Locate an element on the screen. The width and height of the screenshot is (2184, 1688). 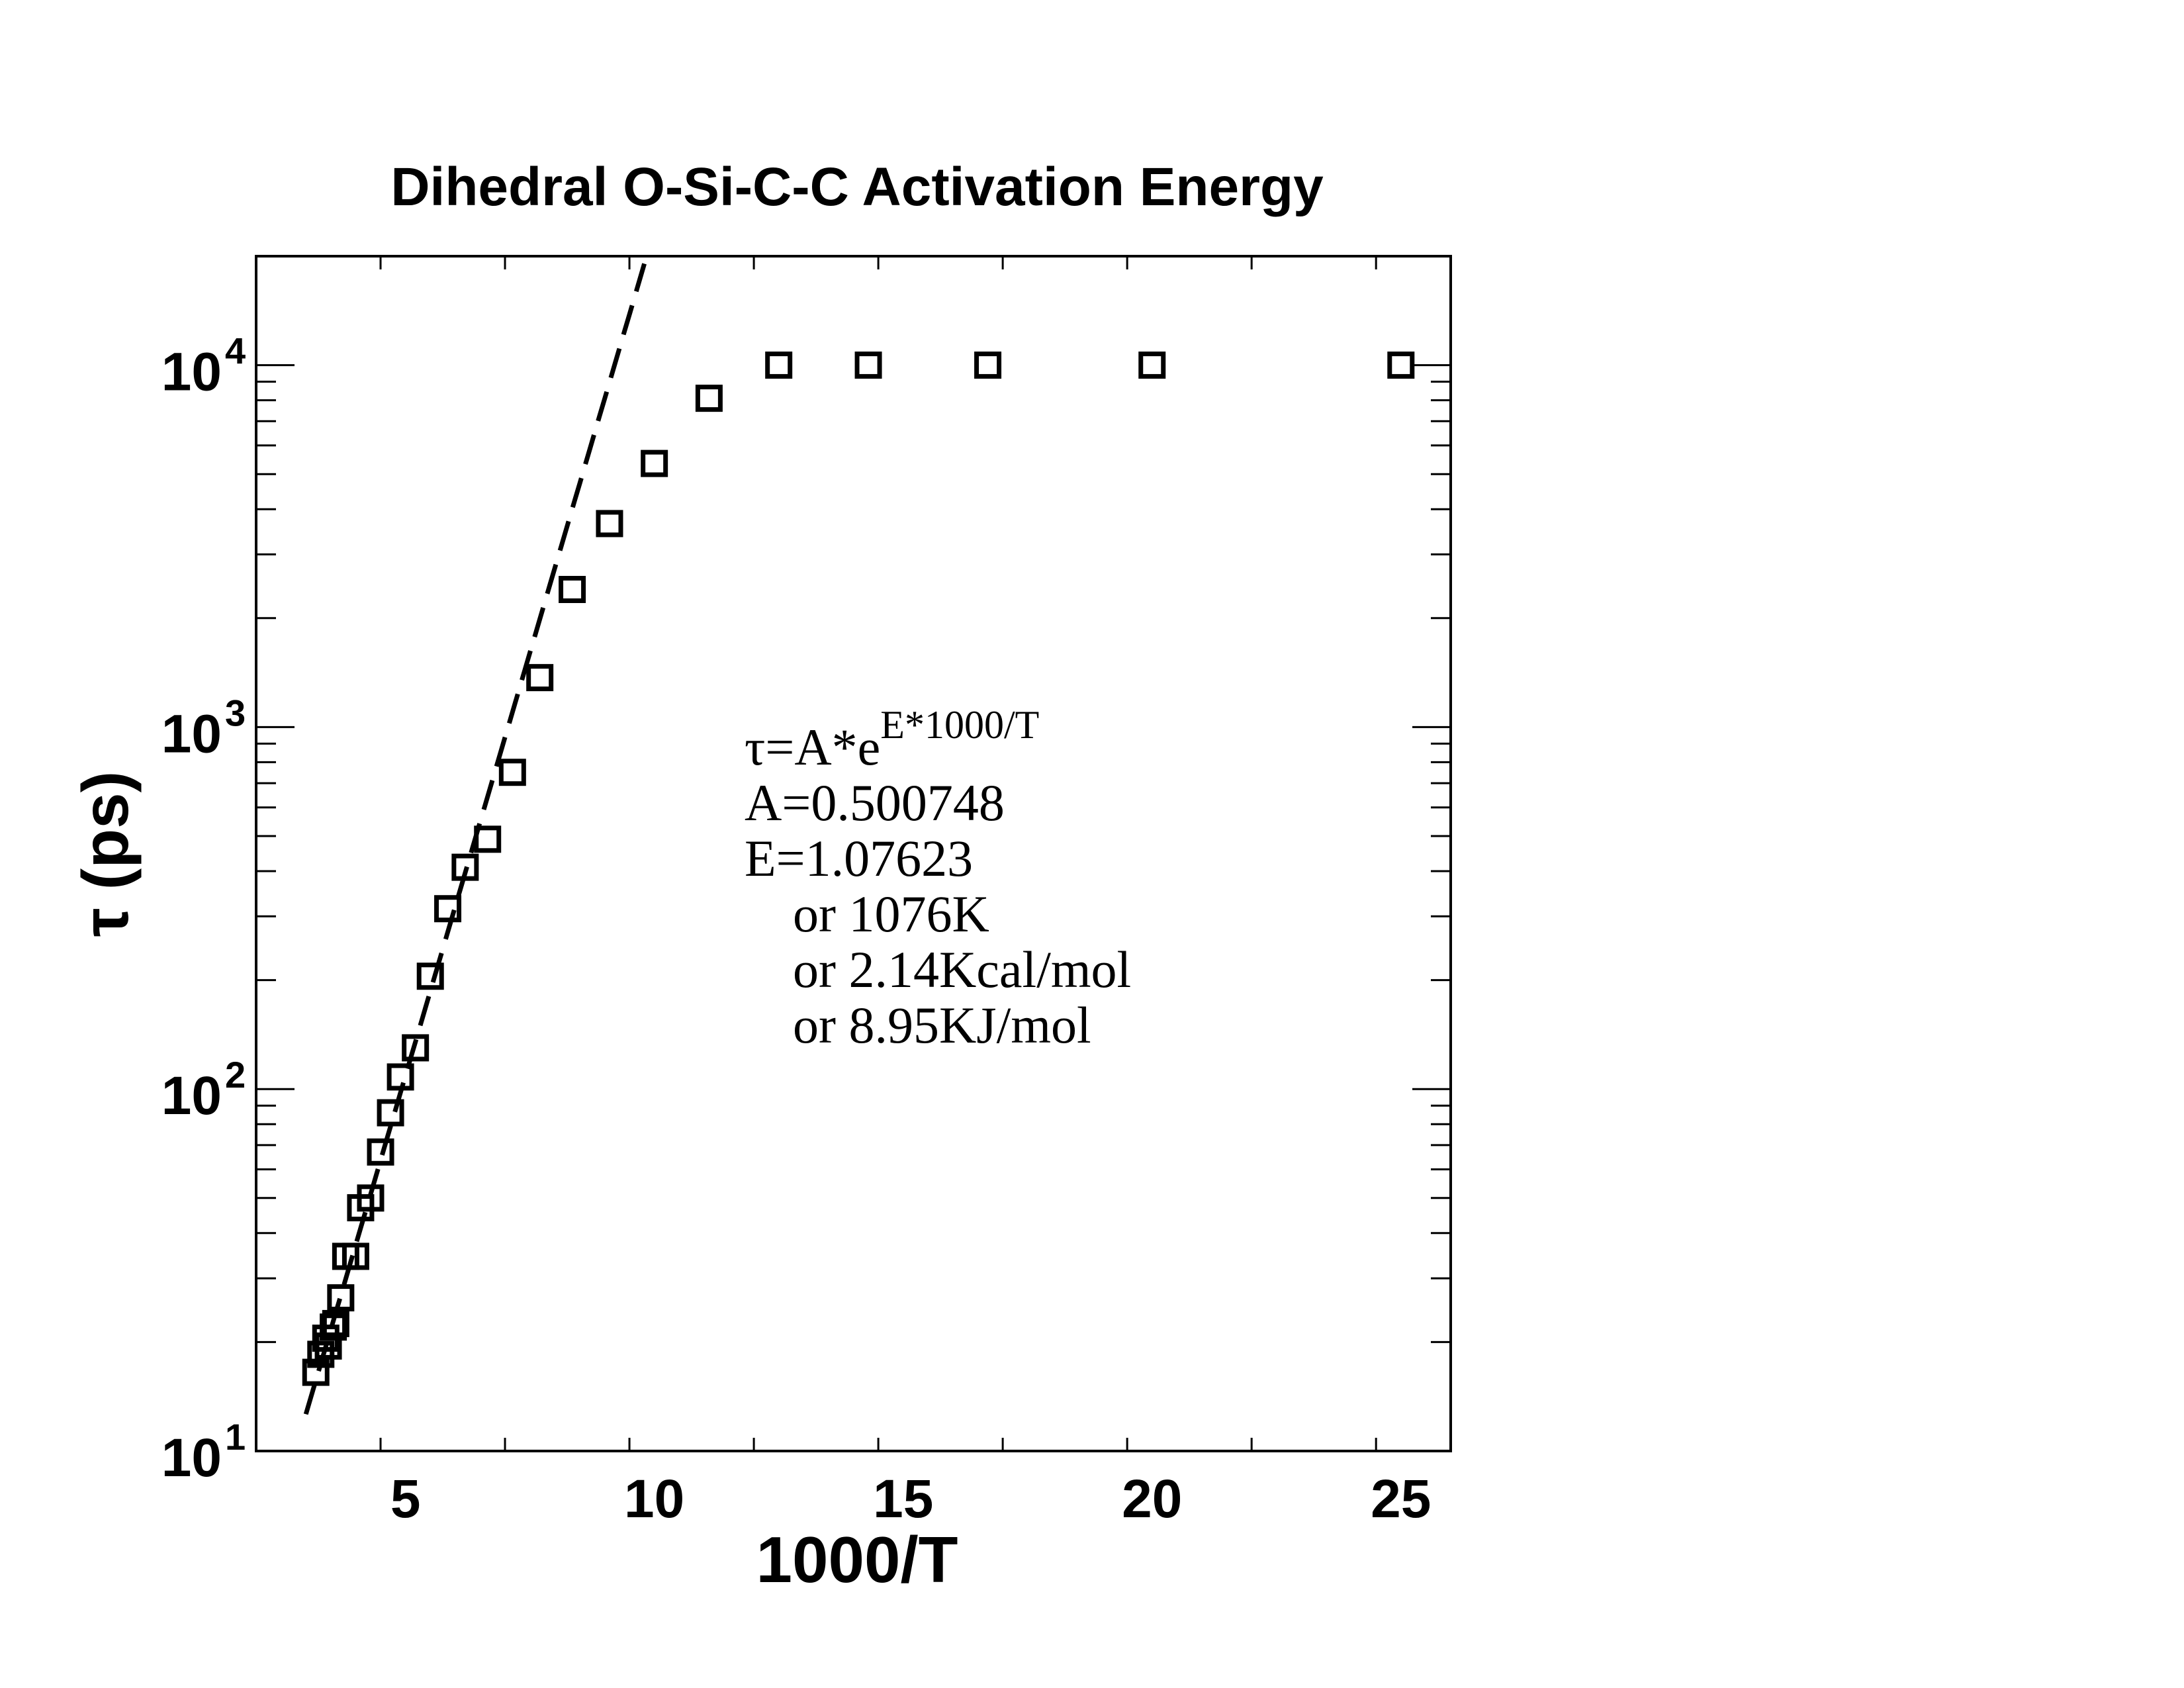
annotation-formula: τ=A*eE*1000/T is located at coordinates (892, 739).